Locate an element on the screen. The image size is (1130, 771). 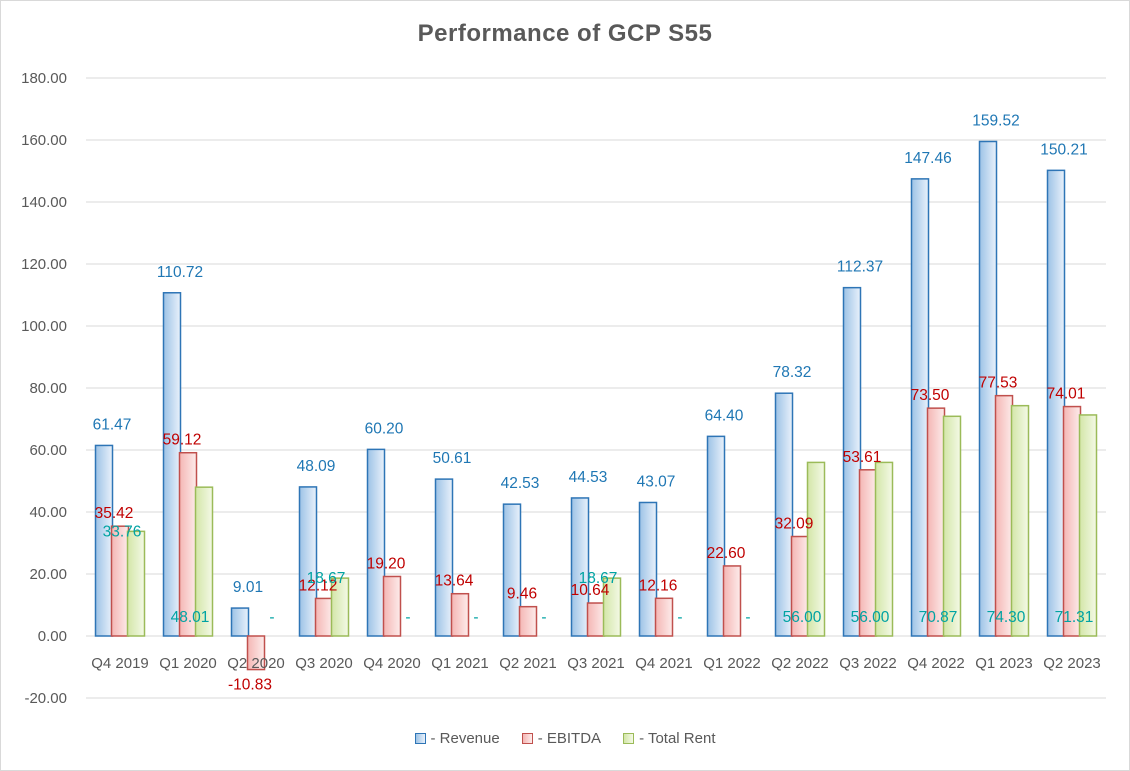
data-label-revenue: 44.53 is located at coordinates (588, 477).